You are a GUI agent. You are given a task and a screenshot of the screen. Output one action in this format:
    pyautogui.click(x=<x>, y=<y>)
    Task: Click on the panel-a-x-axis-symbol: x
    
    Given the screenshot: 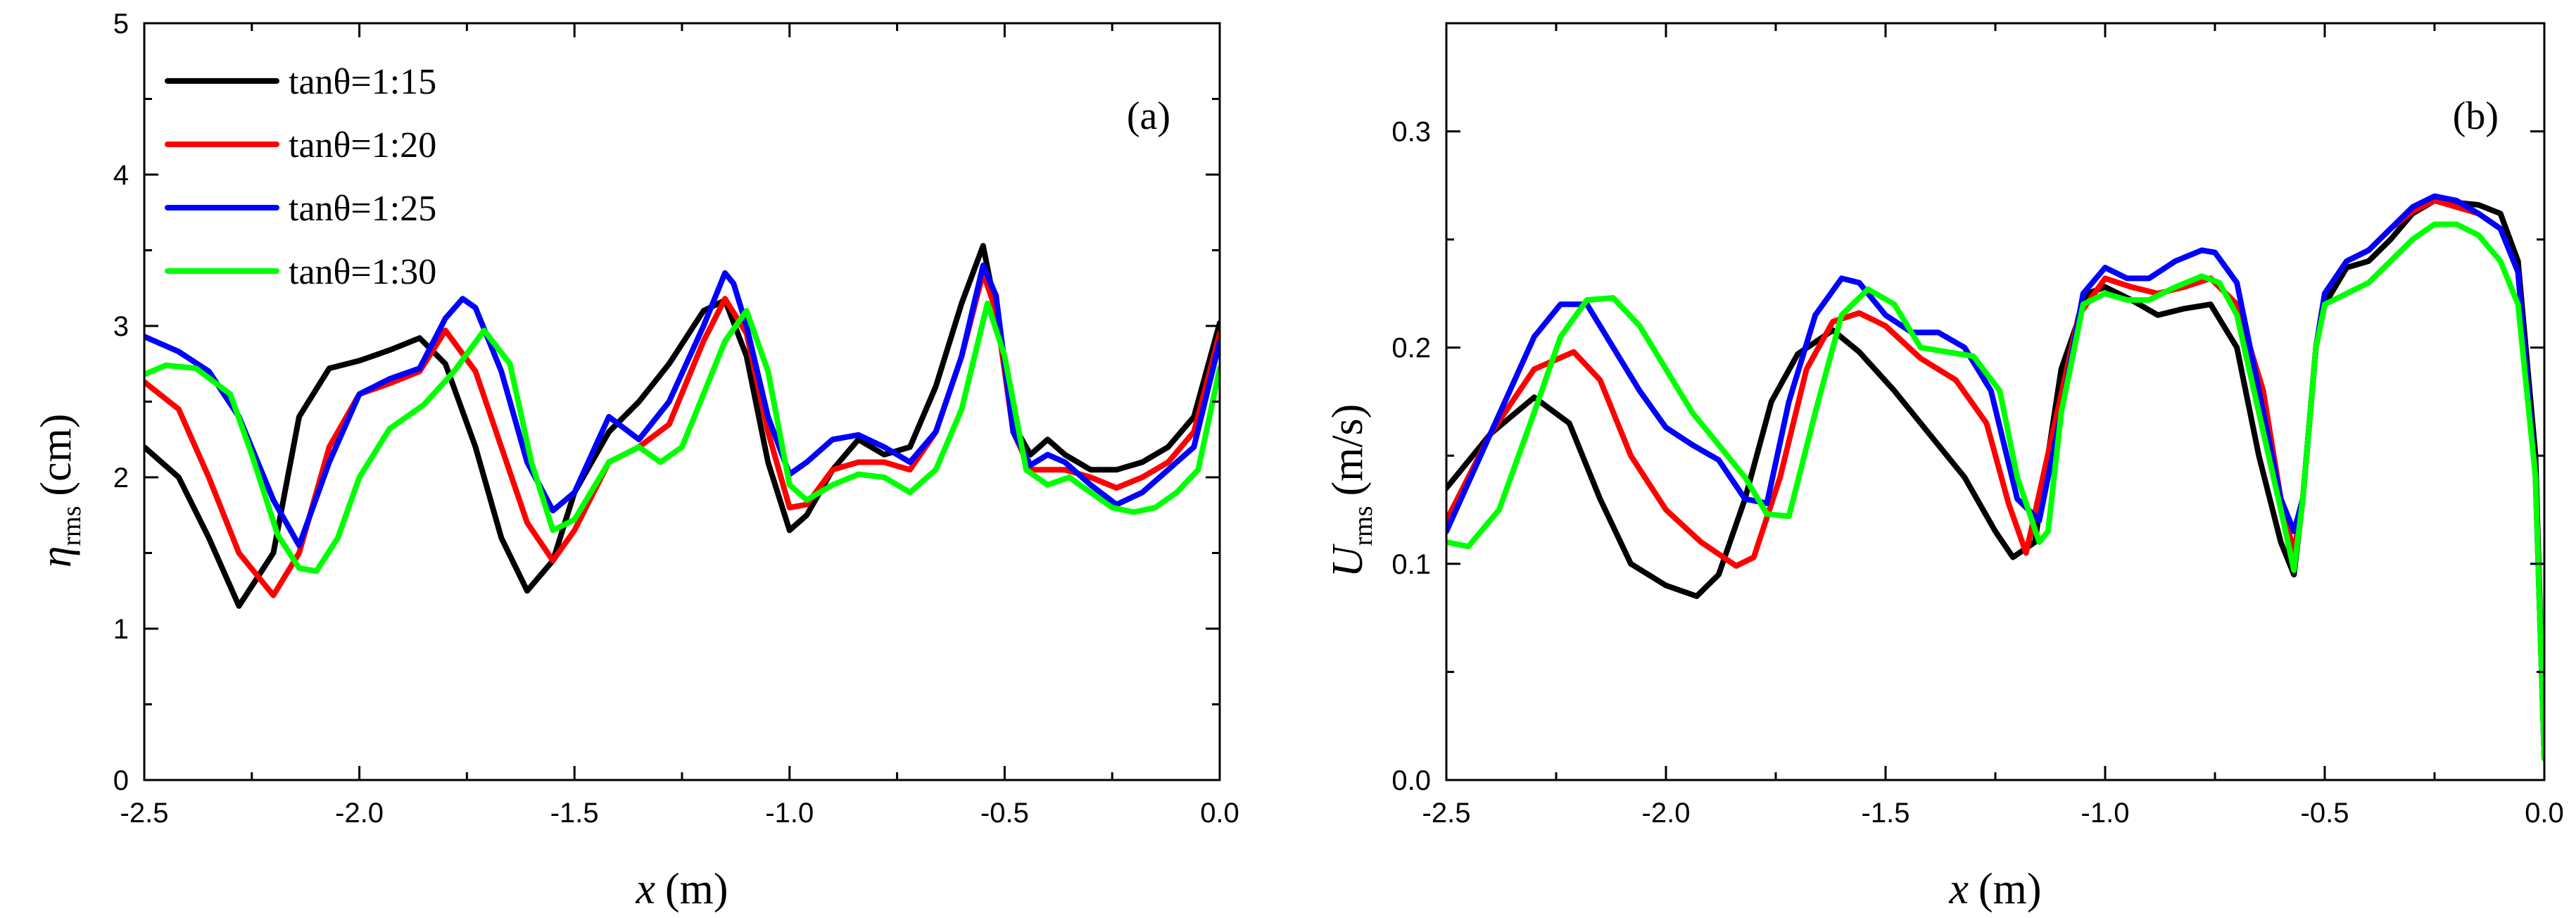 What is the action you would take?
    pyautogui.click(x=645, y=889)
    